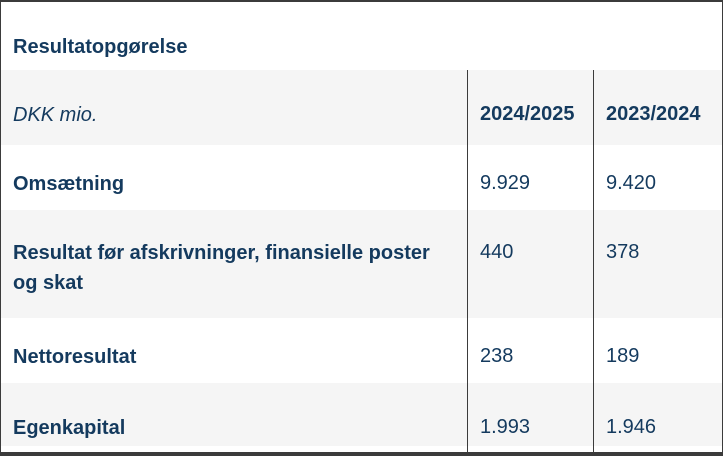 The width and height of the screenshot is (723, 456). Describe the element at coordinates (657, 177) in the screenshot. I see `row-value-previous: 9.420` at that location.